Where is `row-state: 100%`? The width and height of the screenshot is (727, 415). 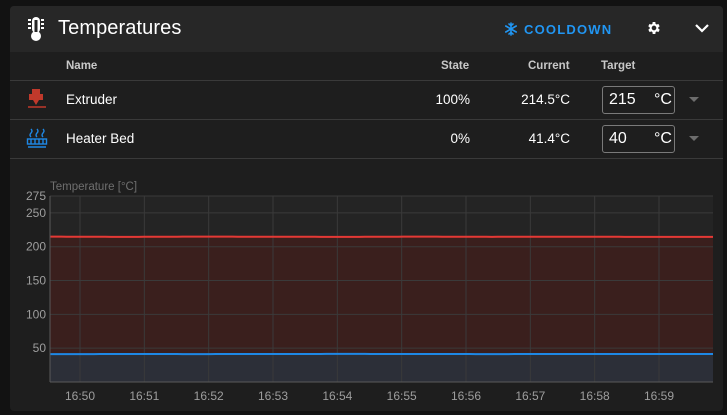
row-state: 100% is located at coordinates (452, 99).